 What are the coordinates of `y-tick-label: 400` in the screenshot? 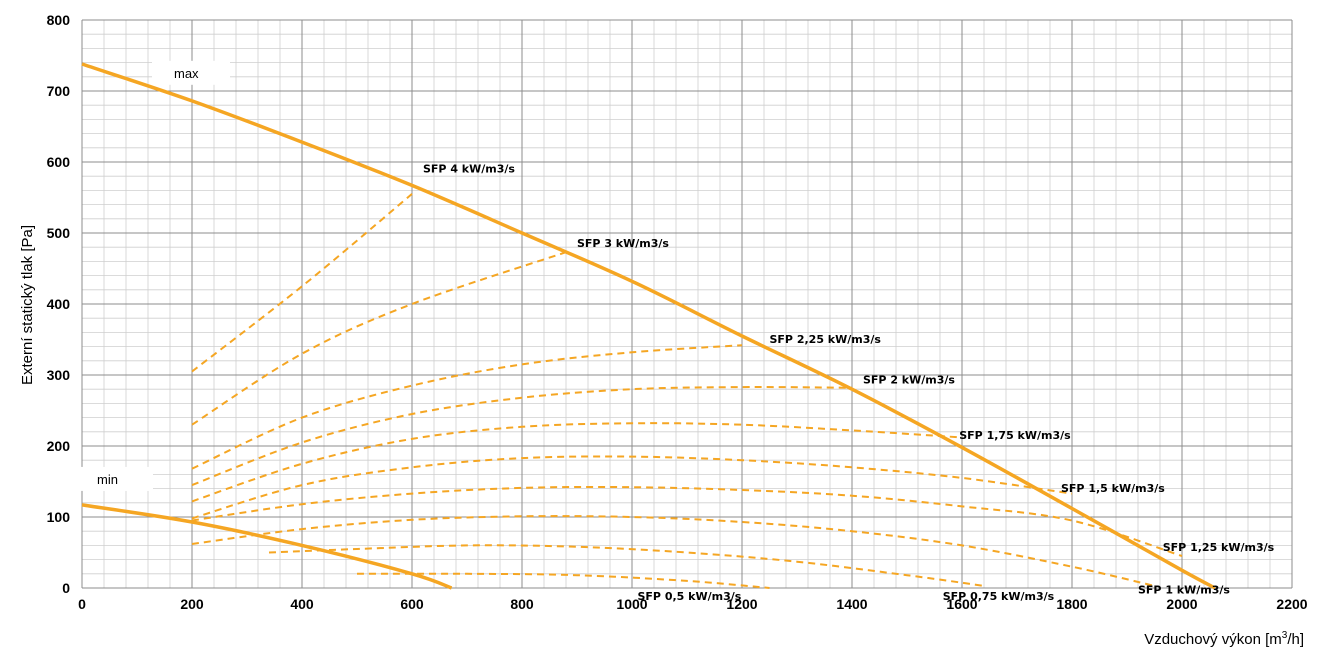 It's located at (59, 304).